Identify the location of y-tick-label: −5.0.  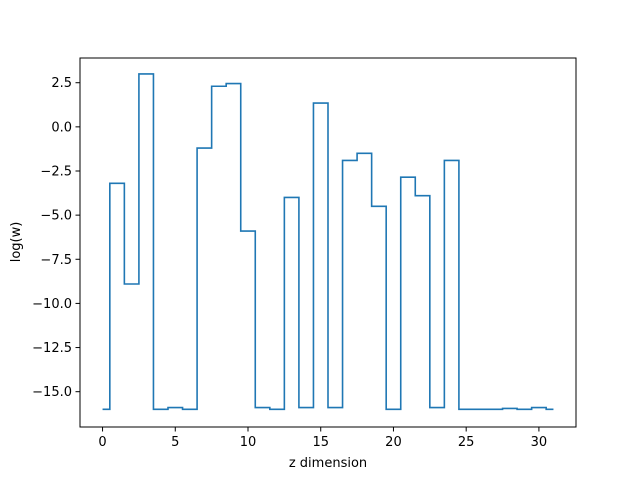
(56, 216).